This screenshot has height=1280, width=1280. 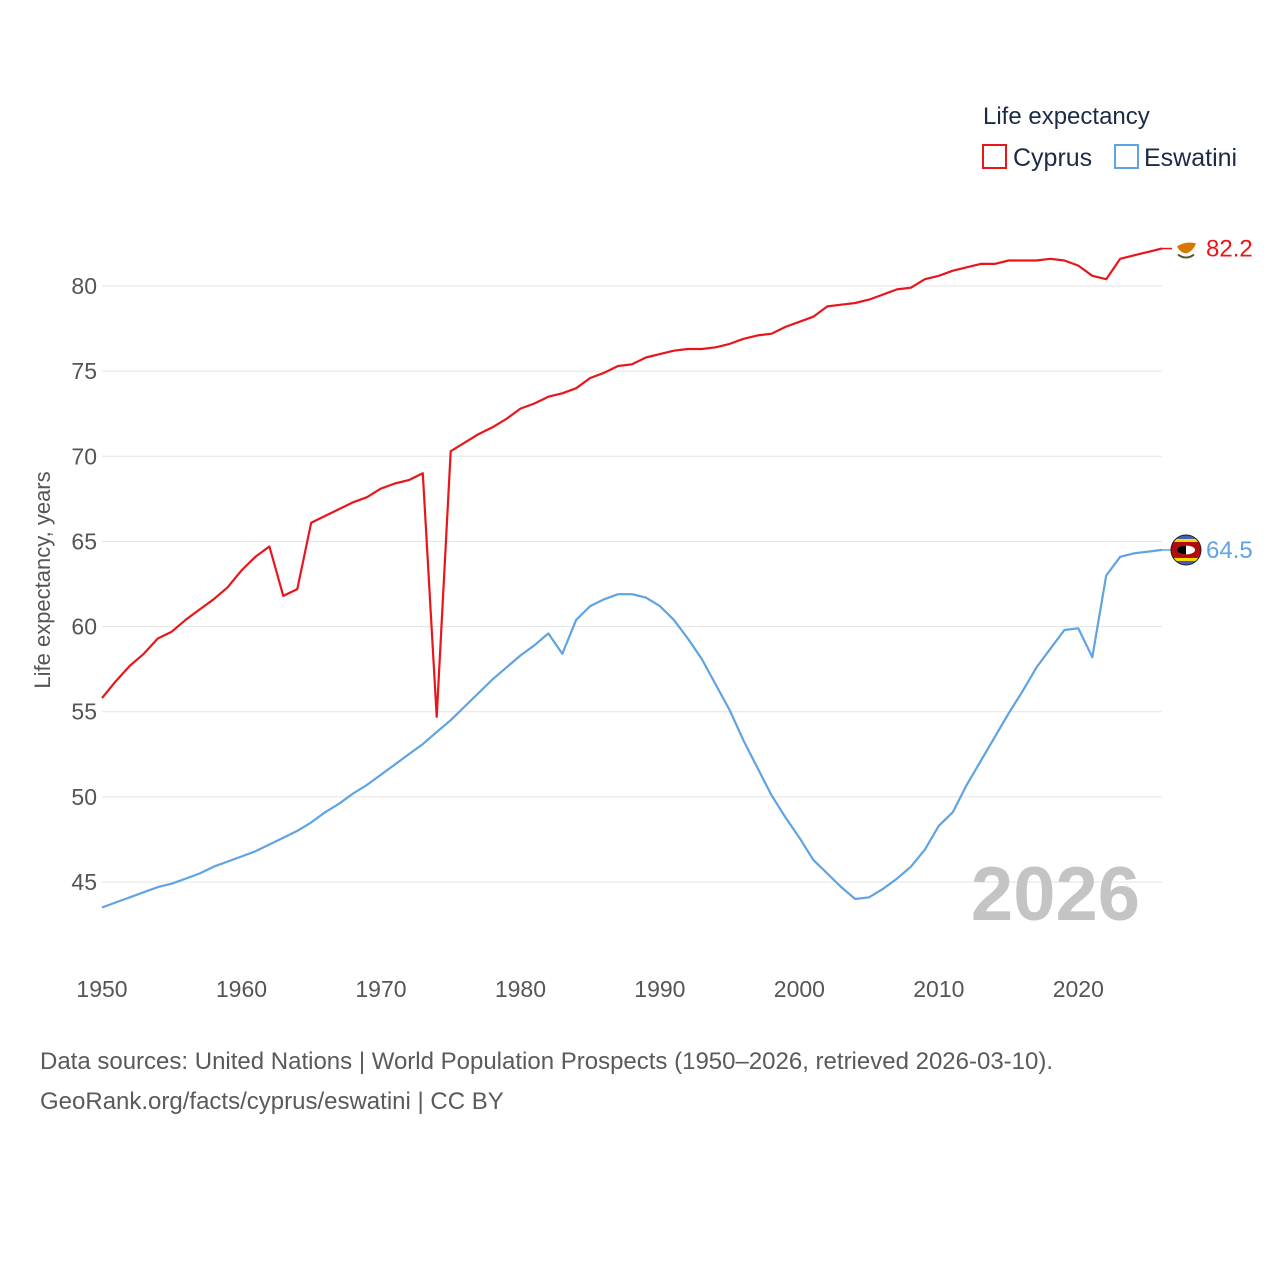 What do you see at coordinates (1229, 249) in the screenshot?
I see `cyprus-end-value: 82.2` at bounding box center [1229, 249].